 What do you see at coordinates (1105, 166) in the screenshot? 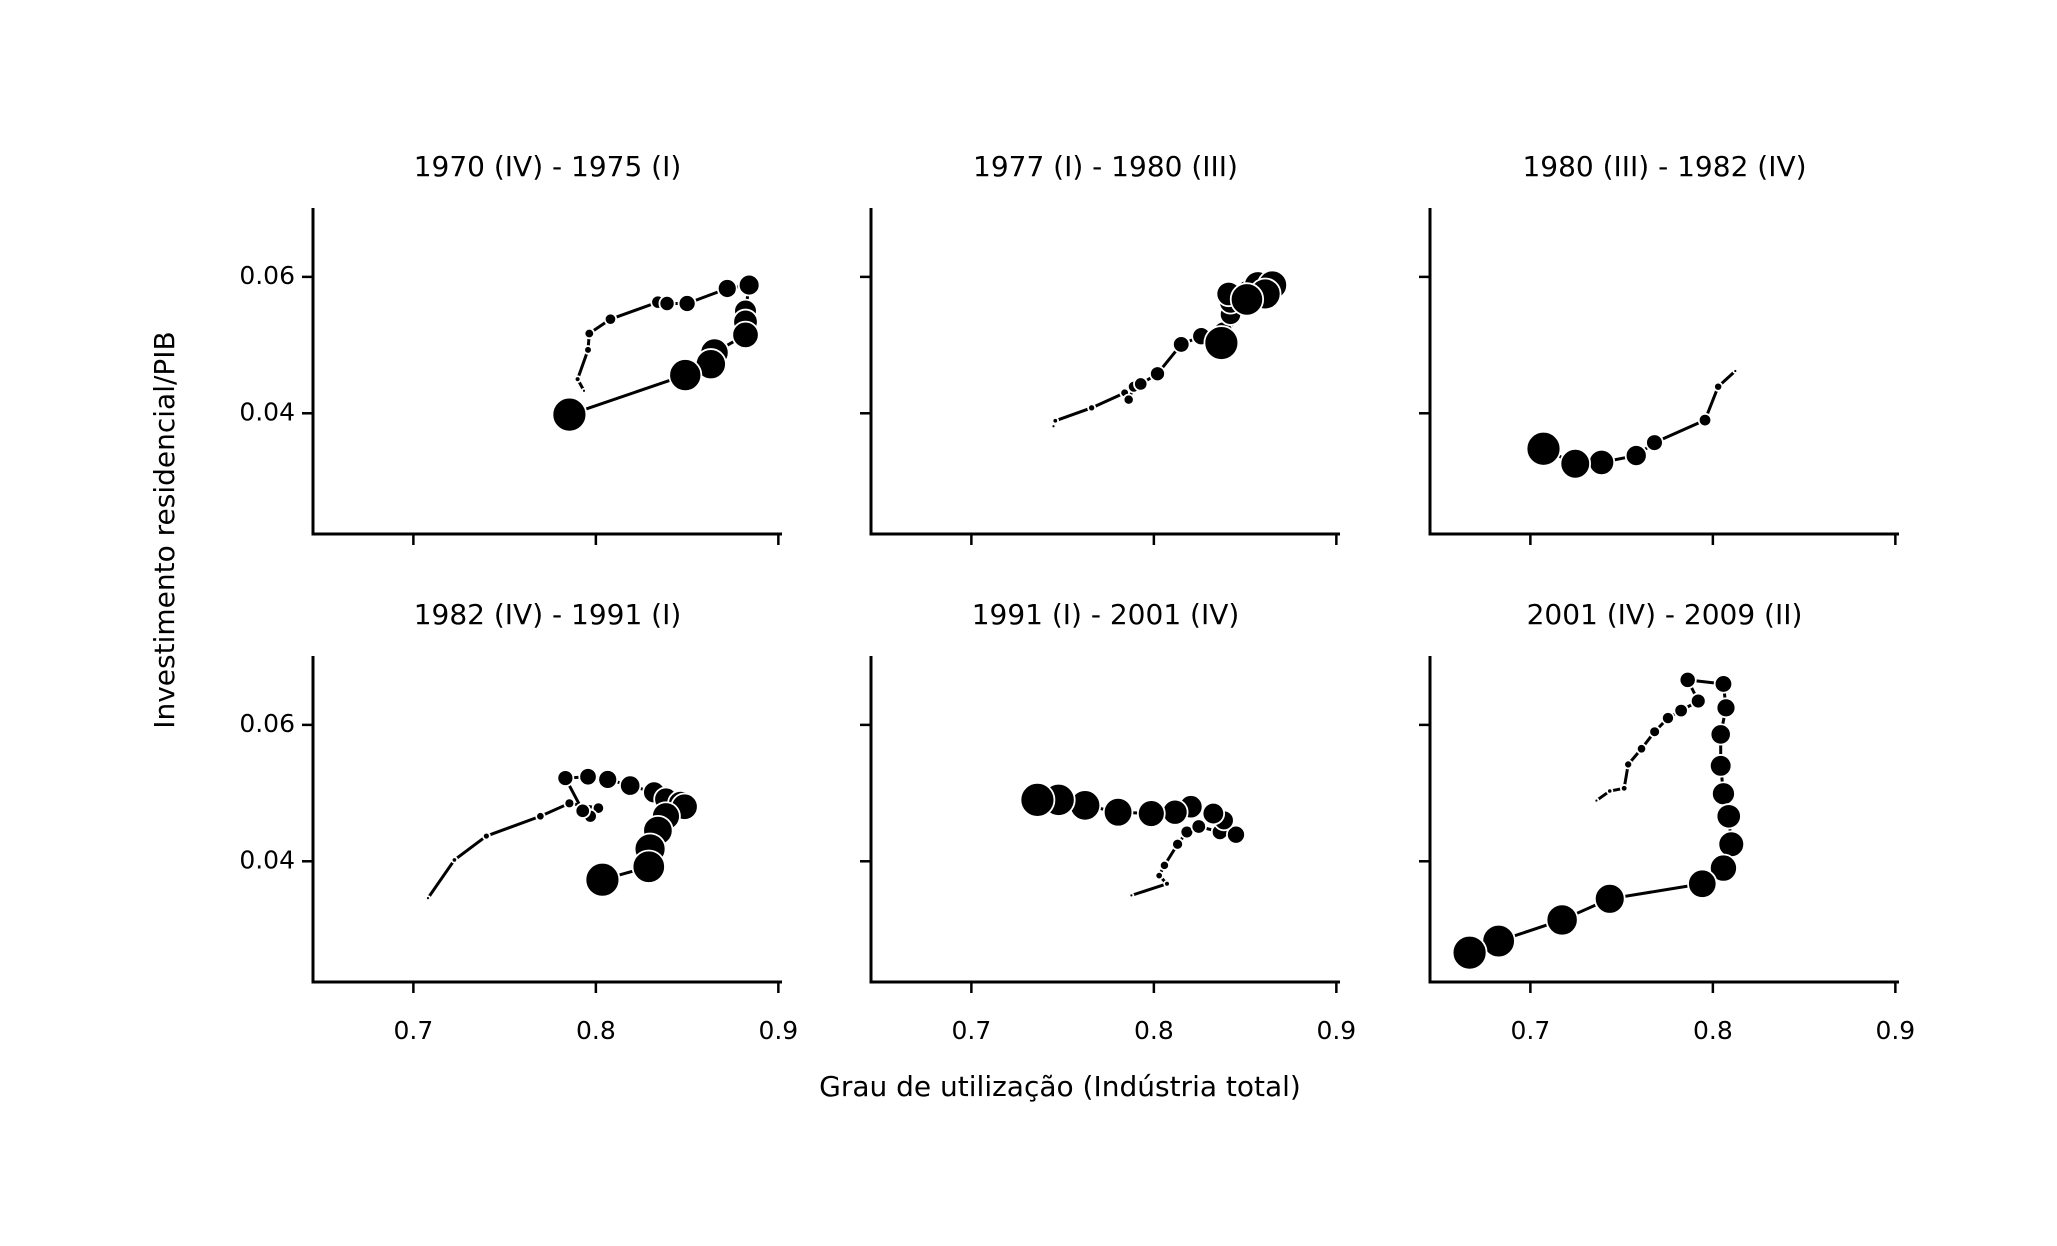
I see `panel-title: 1977 (I) - 1980 (III)` at bounding box center [1105, 166].